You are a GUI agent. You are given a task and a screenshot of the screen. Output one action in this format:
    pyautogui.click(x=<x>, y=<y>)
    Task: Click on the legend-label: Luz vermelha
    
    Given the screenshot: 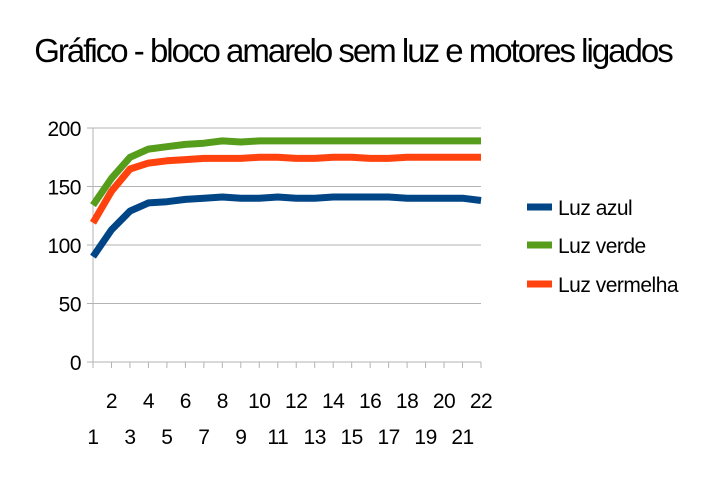 What is the action you would take?
    pyautogui.click(x=618, y=285)
    